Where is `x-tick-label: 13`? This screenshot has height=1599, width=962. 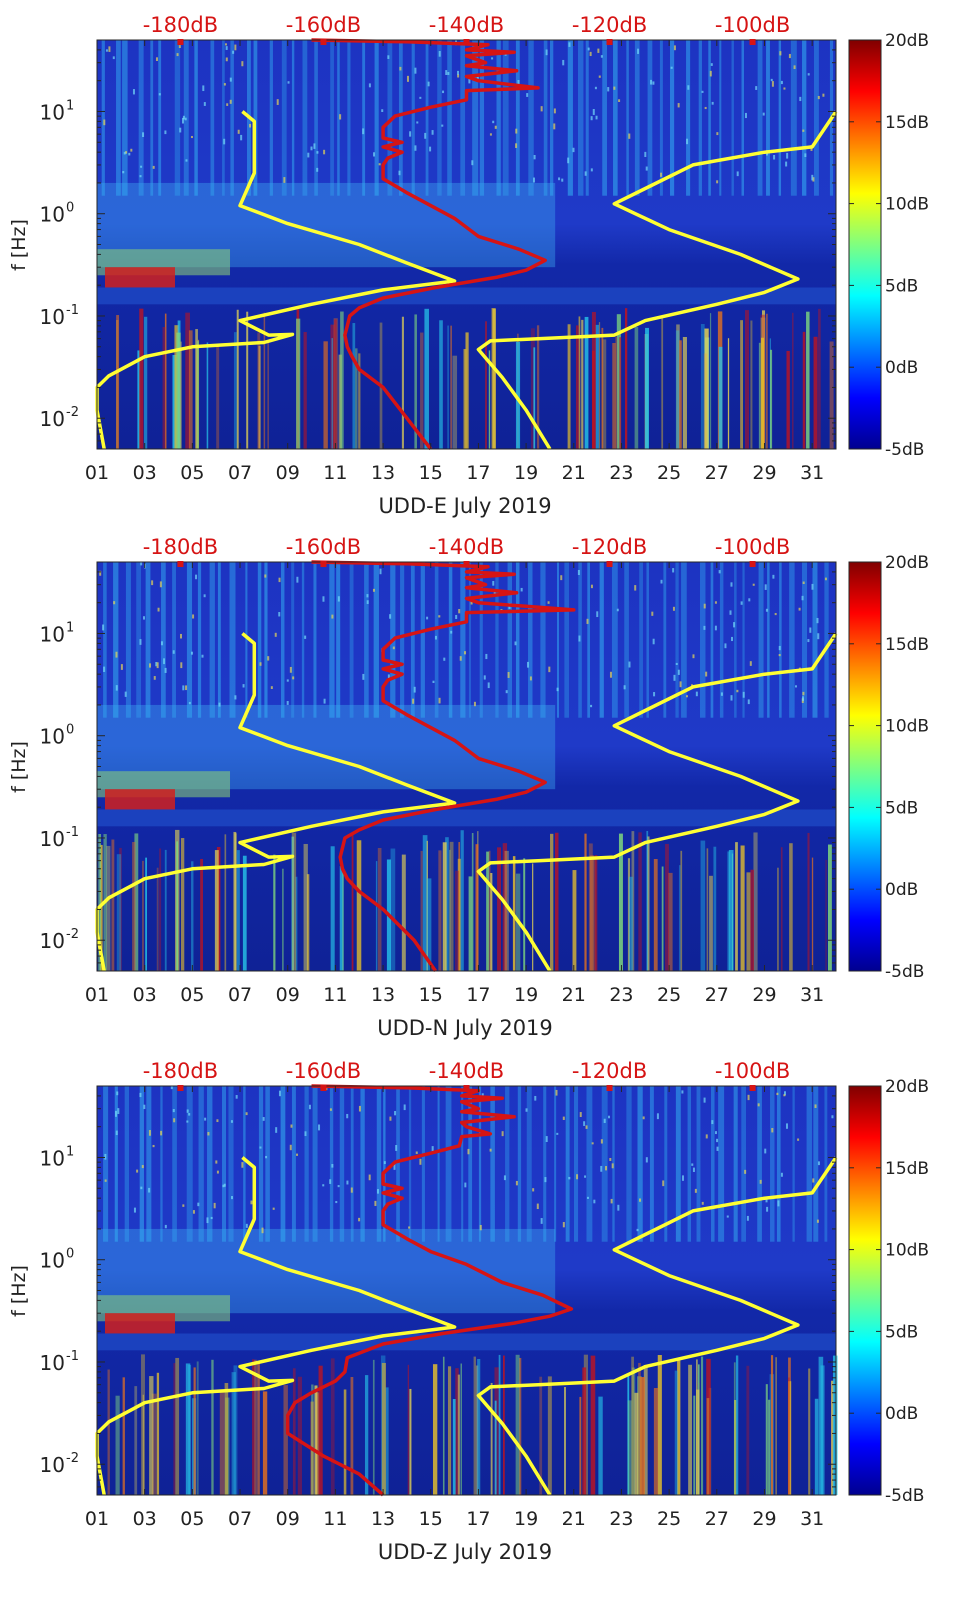 x-tick-label: 13 is located at coordinates (383, 1519).